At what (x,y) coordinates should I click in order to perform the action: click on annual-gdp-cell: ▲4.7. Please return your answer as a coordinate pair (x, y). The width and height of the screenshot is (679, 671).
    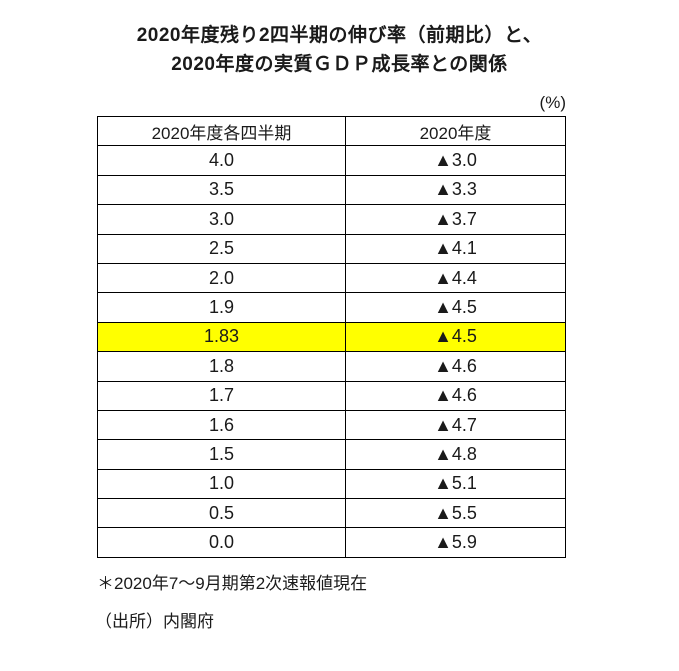
    Looking at the image, I should click on (455, 425).